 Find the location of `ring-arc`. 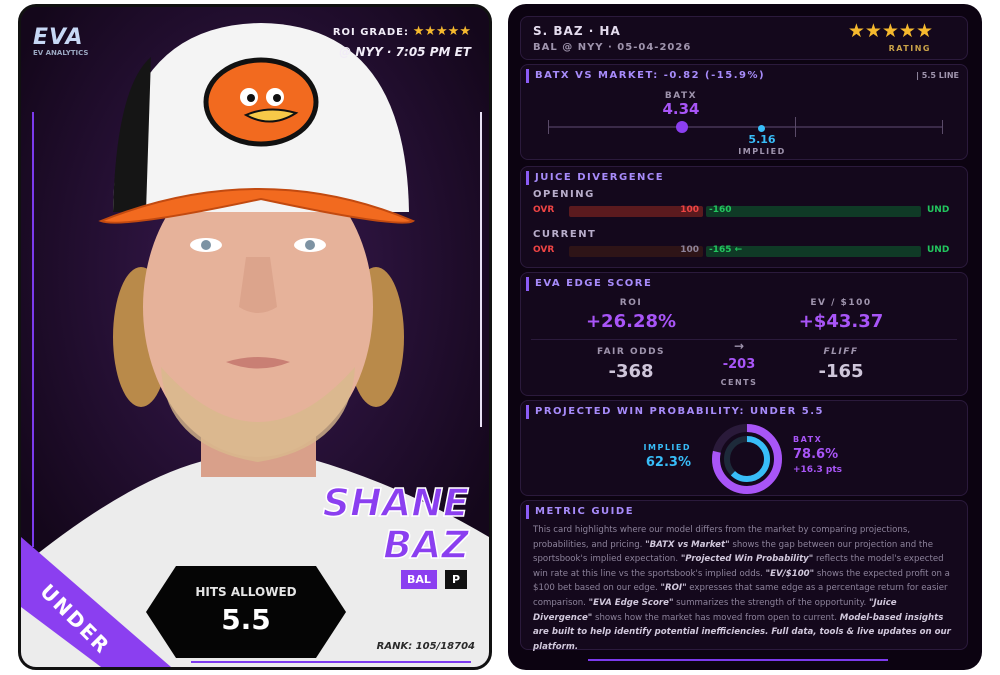

ring-arc is located at coordinates (747, 459).